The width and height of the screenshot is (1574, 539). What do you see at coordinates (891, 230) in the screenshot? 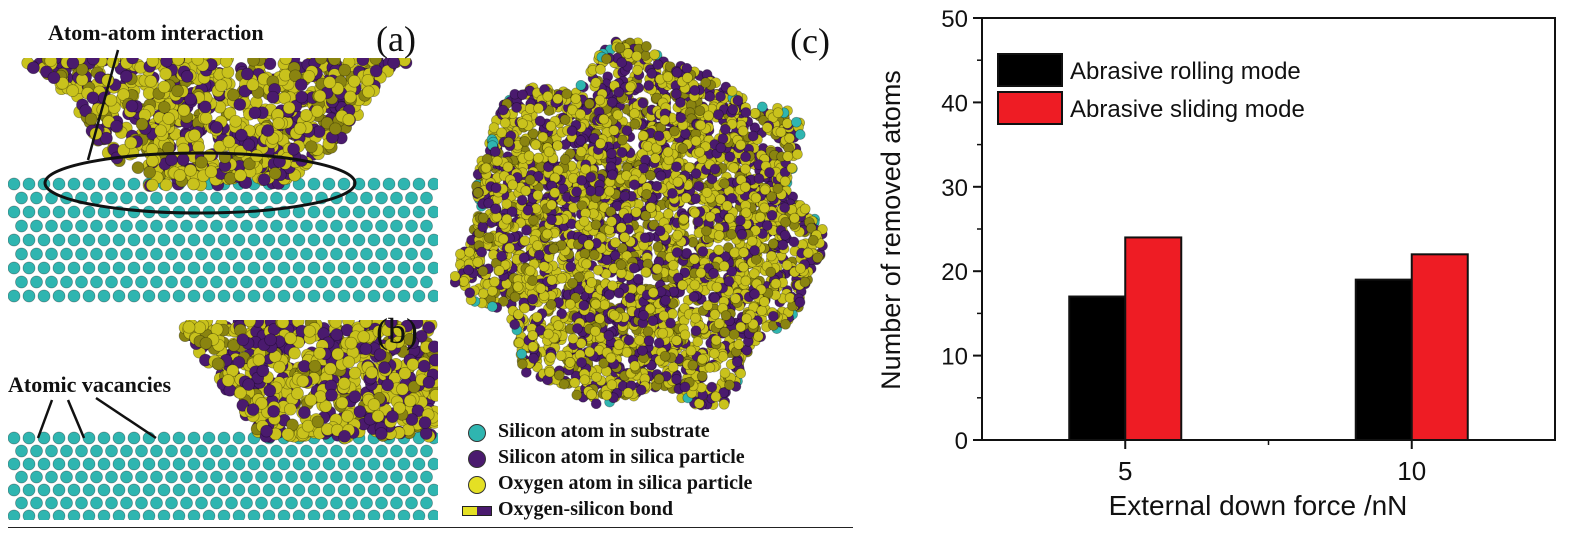
I see `y-axis-label: Number of removed atoms` at bounding box center [891, 230].